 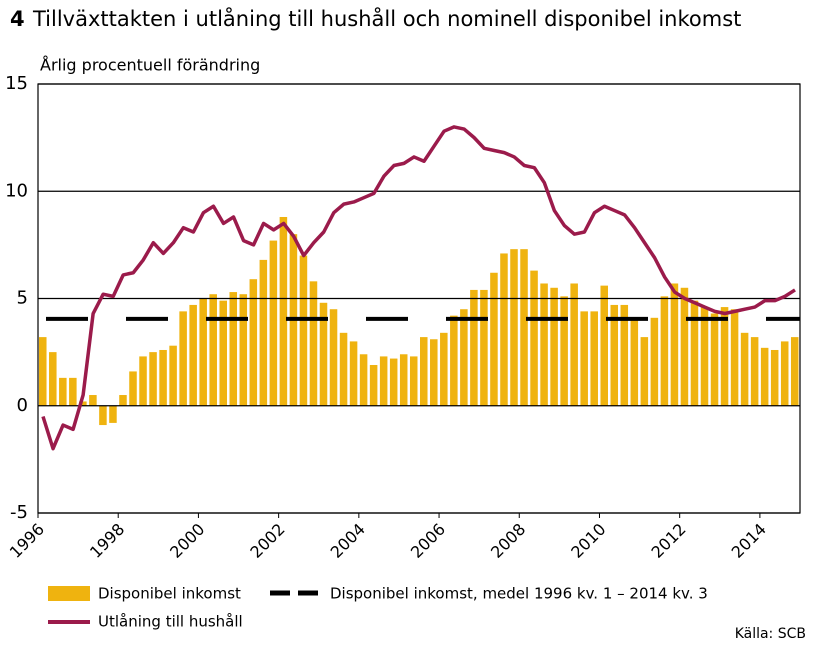 I want to click on x-tick-label: 2012, so click(x=668, y=541).